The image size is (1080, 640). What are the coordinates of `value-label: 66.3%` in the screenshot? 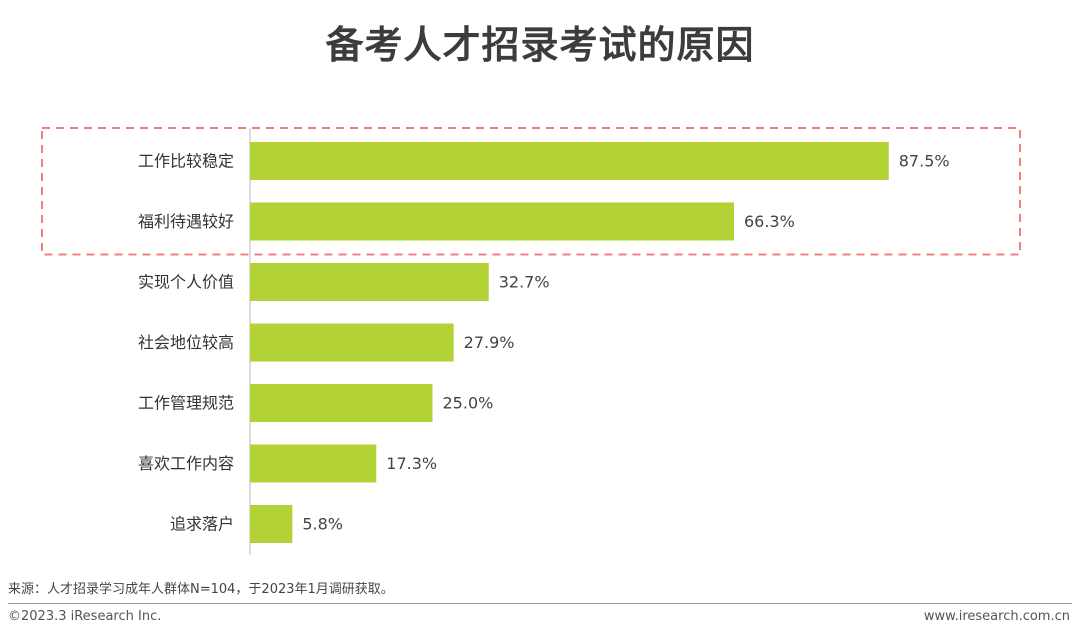 It's located at (769, 221).